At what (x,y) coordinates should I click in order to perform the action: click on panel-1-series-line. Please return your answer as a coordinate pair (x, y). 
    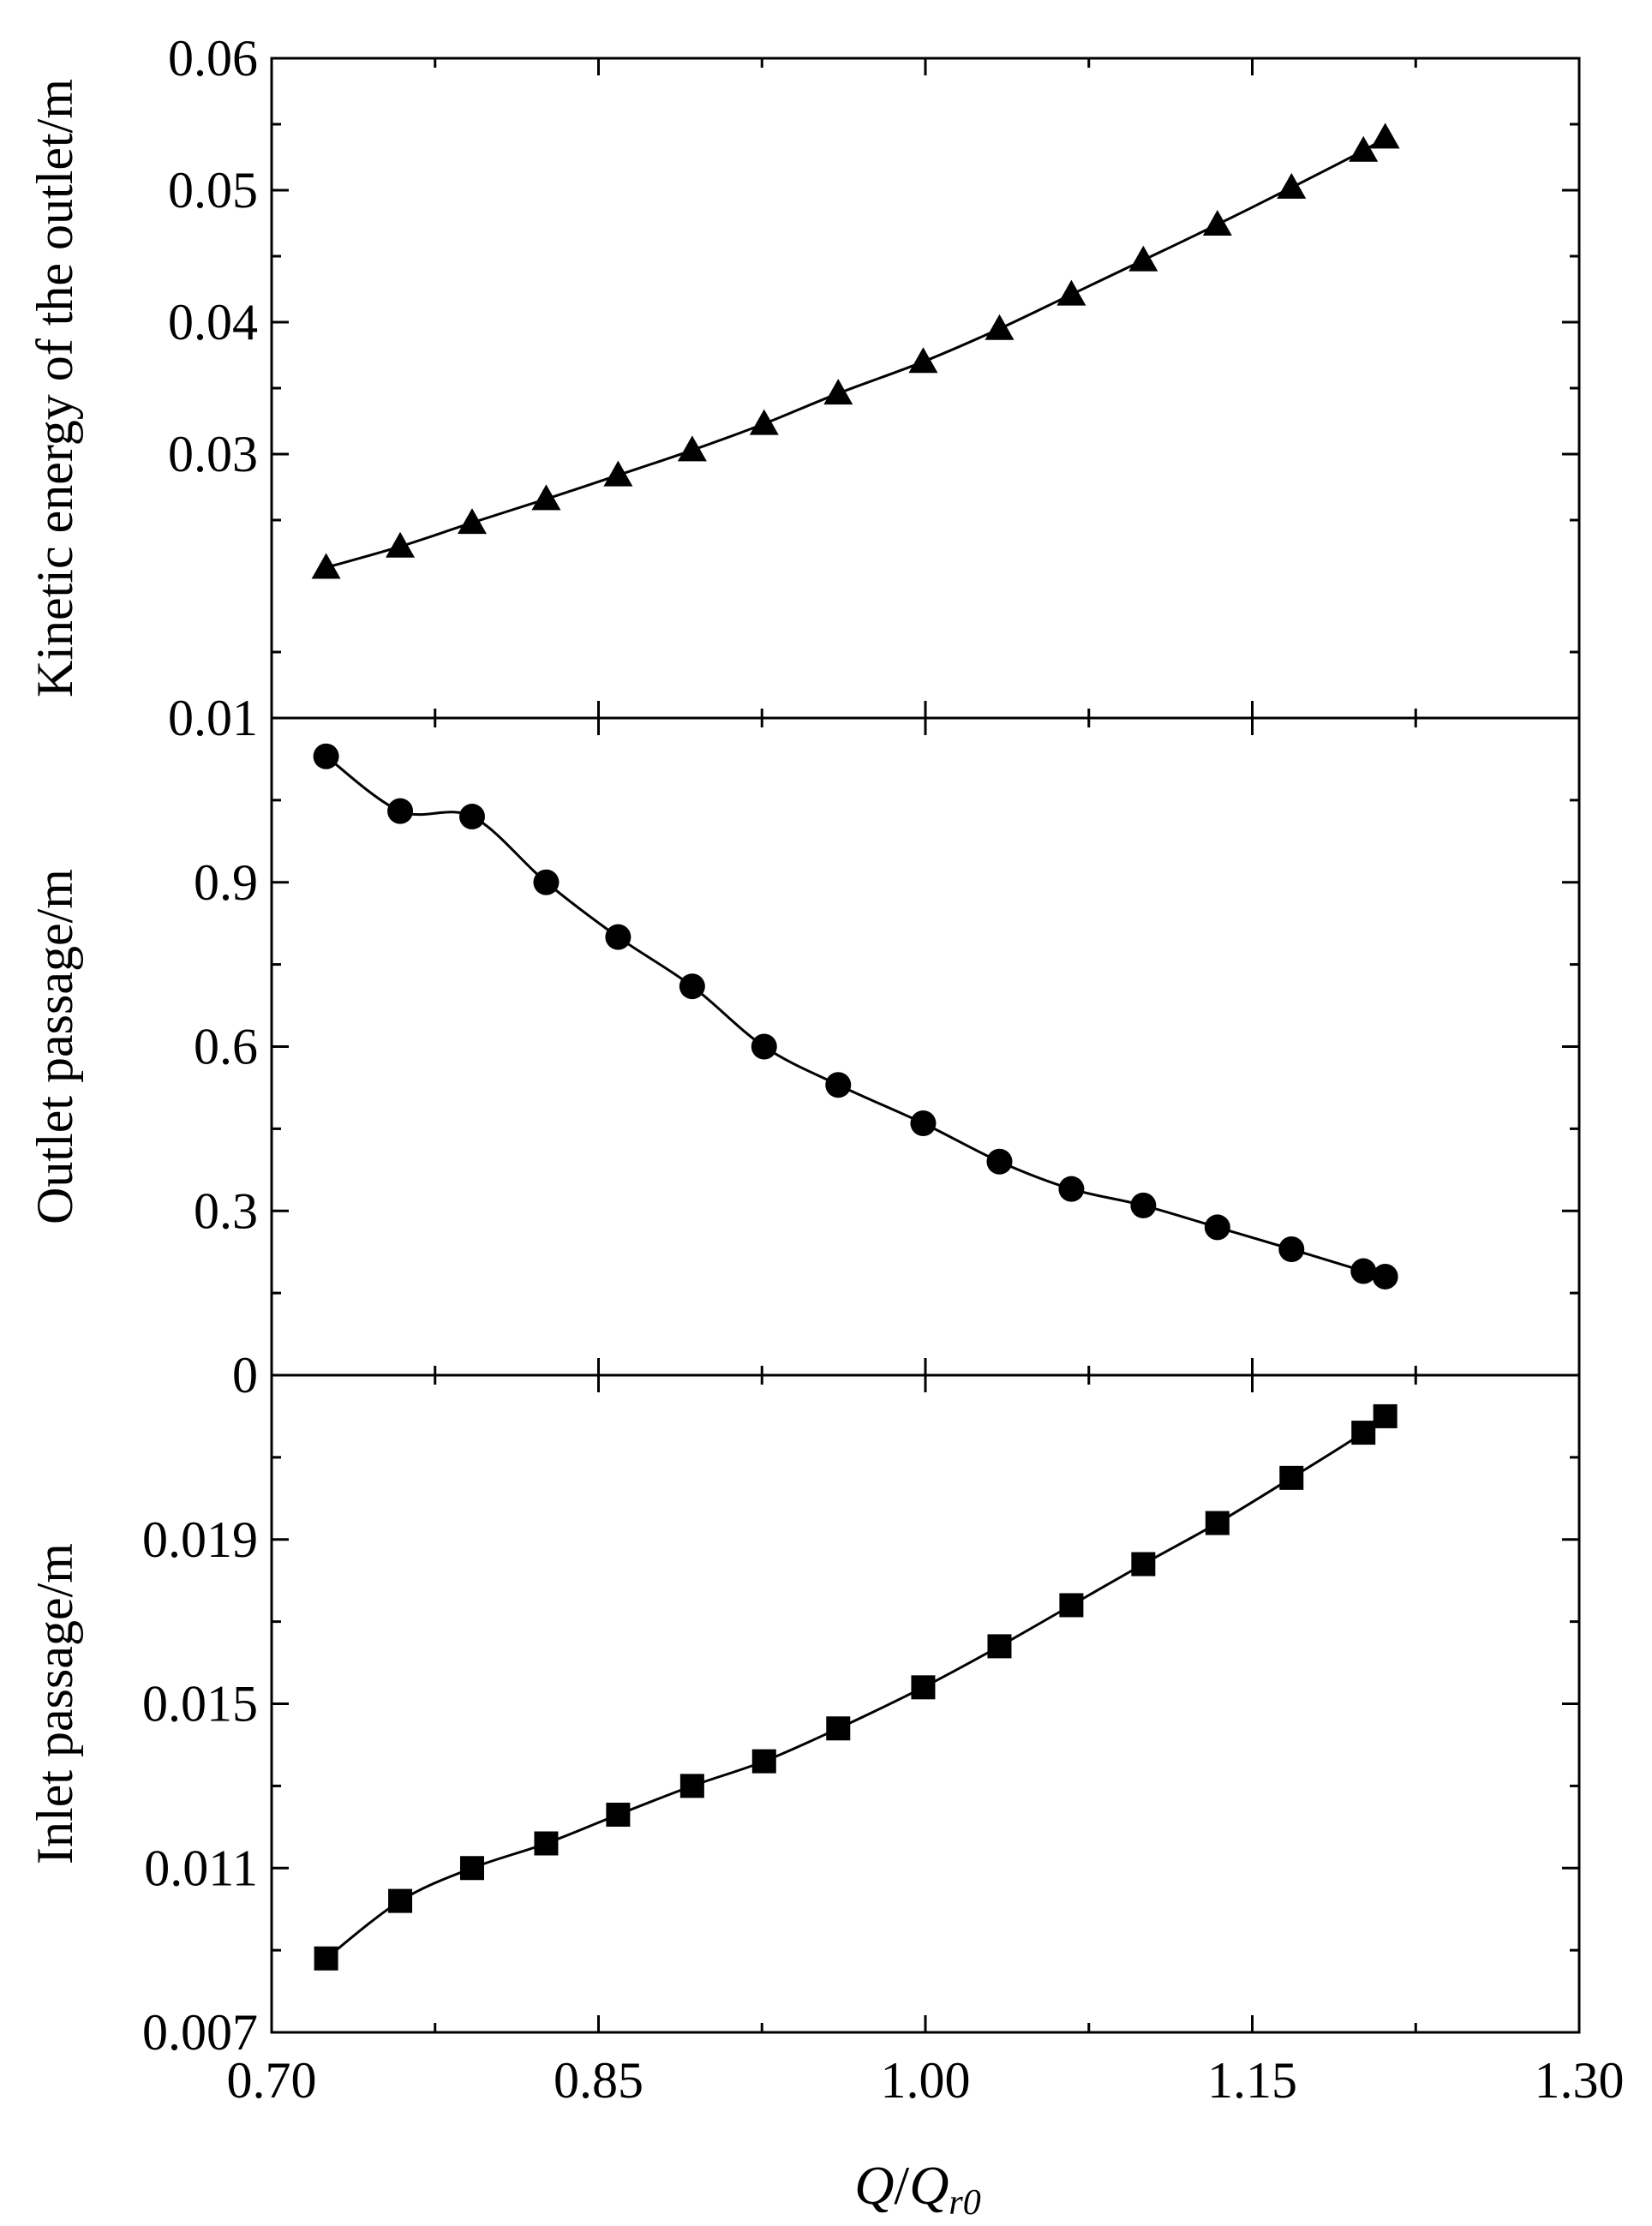
    Looking at the image, I should click on (856, 353).